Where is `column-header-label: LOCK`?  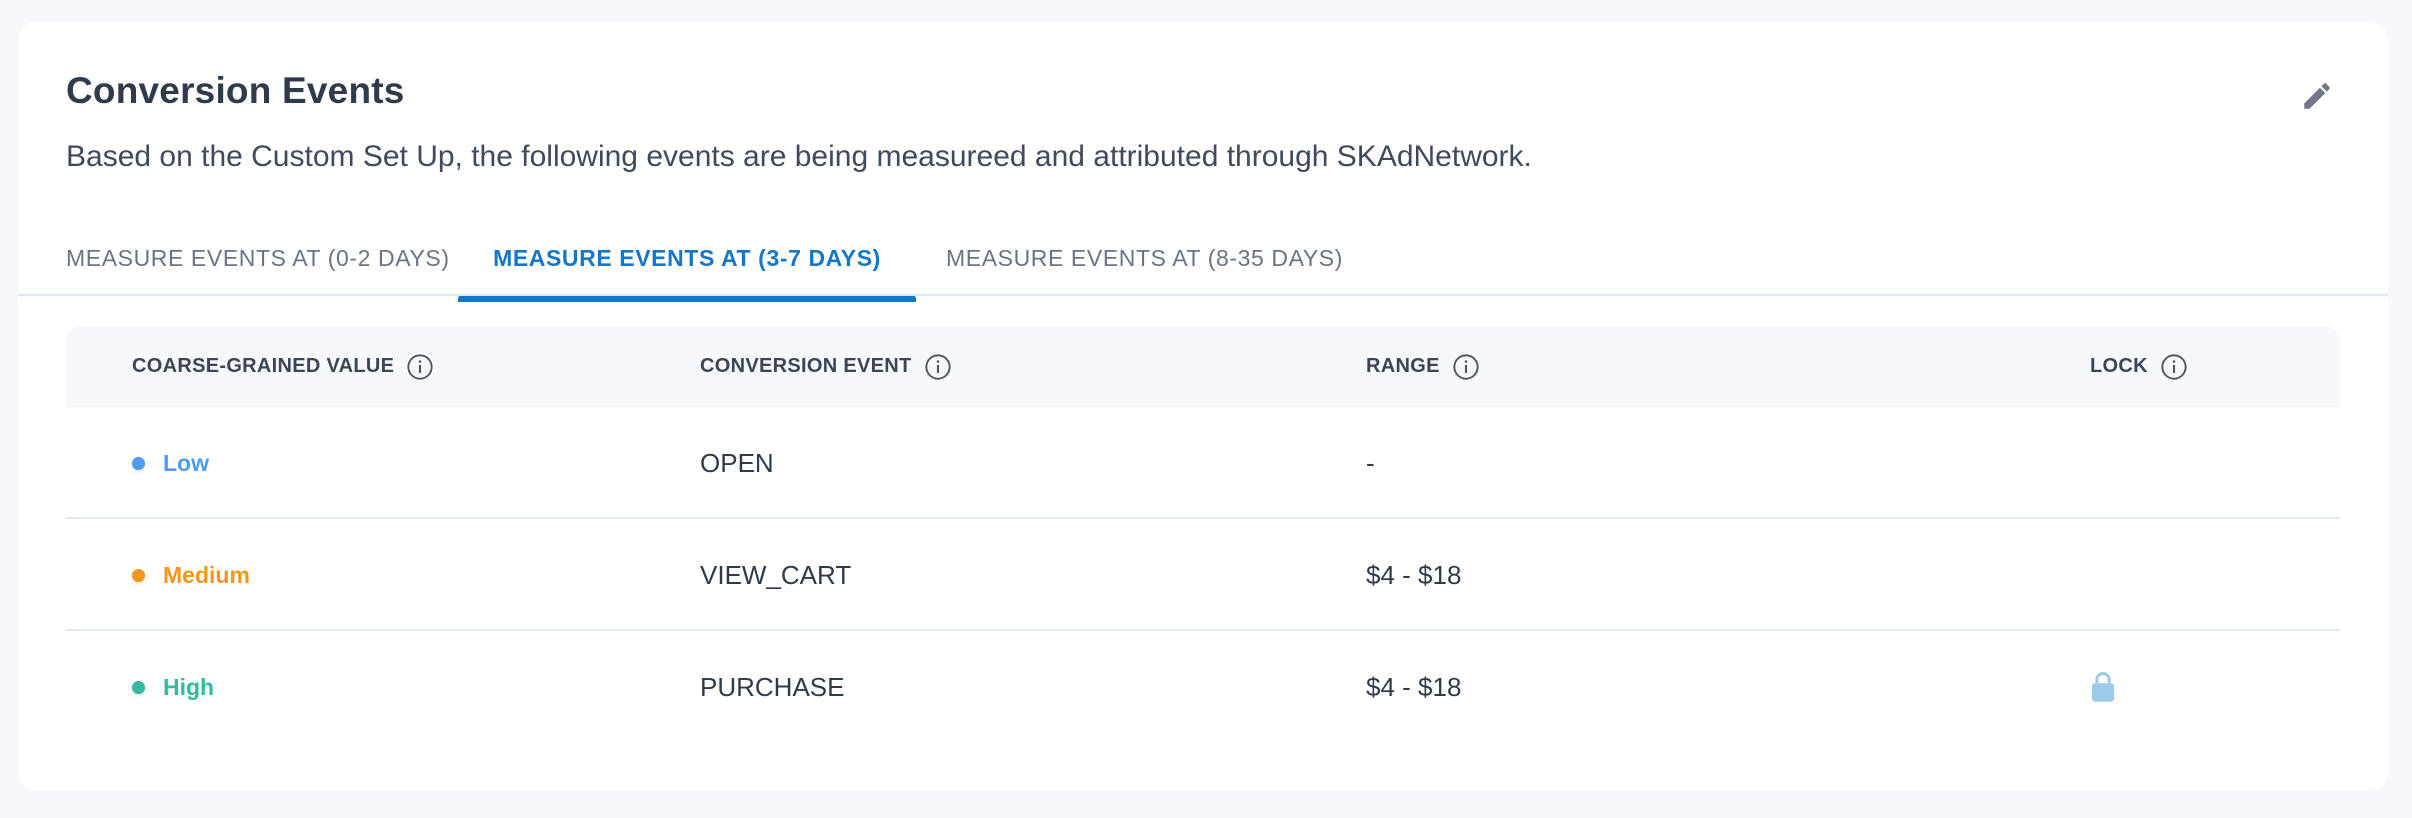
column-header-label: LOCK is located at coordinates (2119, 366).